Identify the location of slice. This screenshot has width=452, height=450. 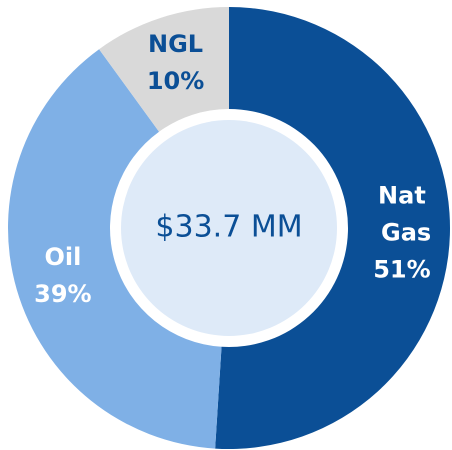
(164, 69).